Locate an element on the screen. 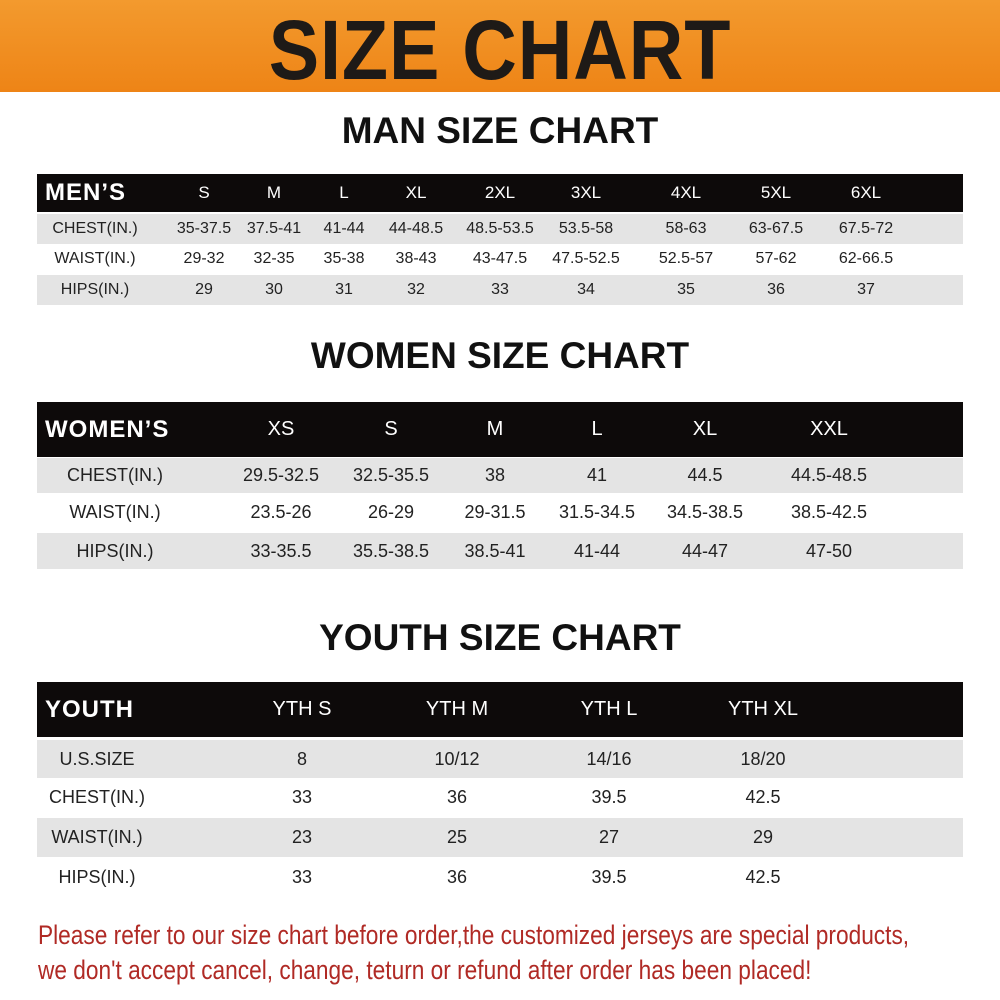 The image size is (1000, 1000). table-cell: 35 is located at coordinates (686, 289).